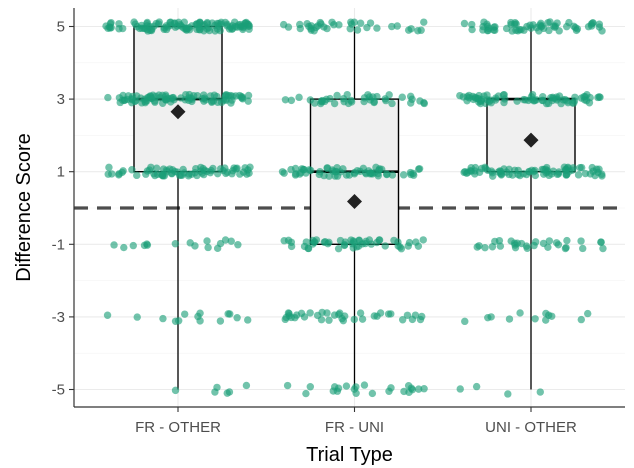  I want to click on x-tick-labels: FR - OTHER FR - UNI UNI - OTHER, so click(356, 421).